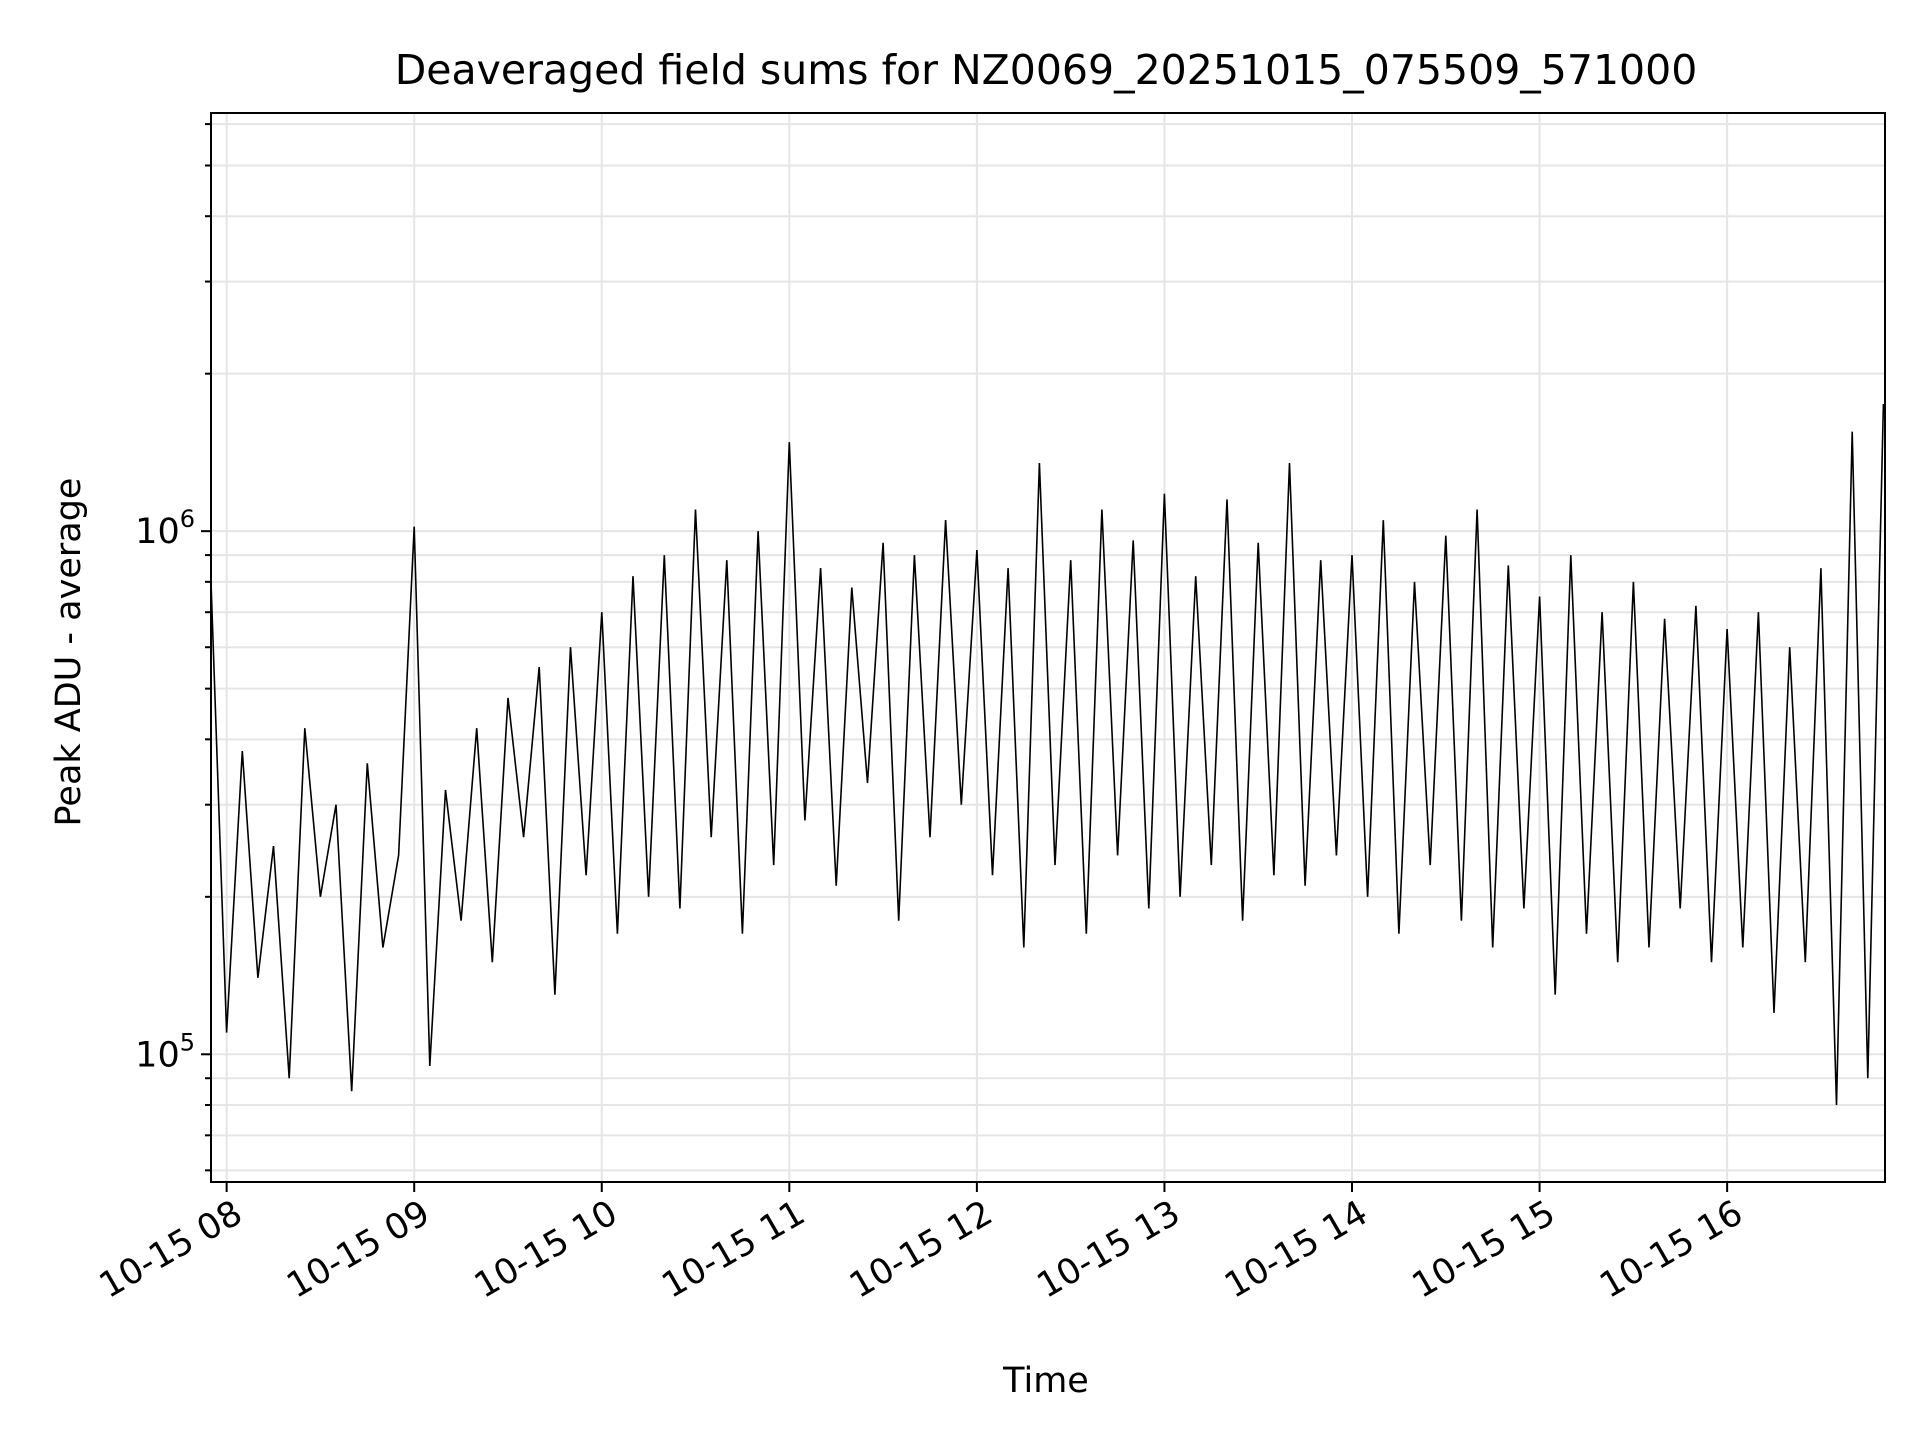 This screenshot has height=1444, width=1920. I want to click on x-tick-label: 10-15 09, so click(358, 1249).